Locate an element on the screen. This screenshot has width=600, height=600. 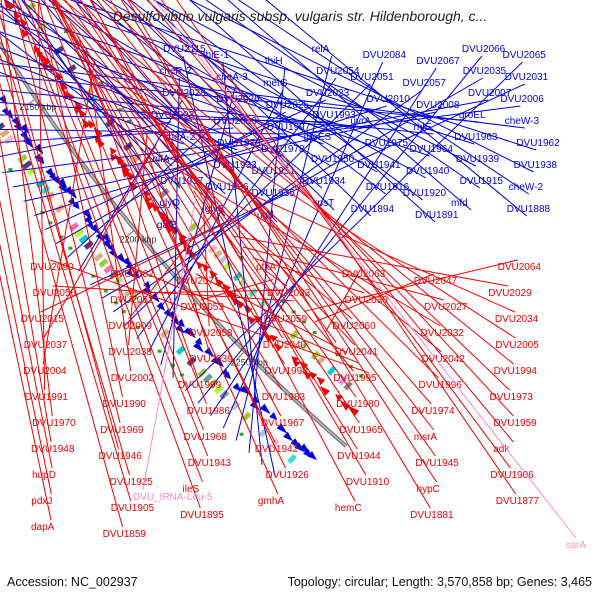
gene-label: DVU2090 is located at coordinates (52, 267).